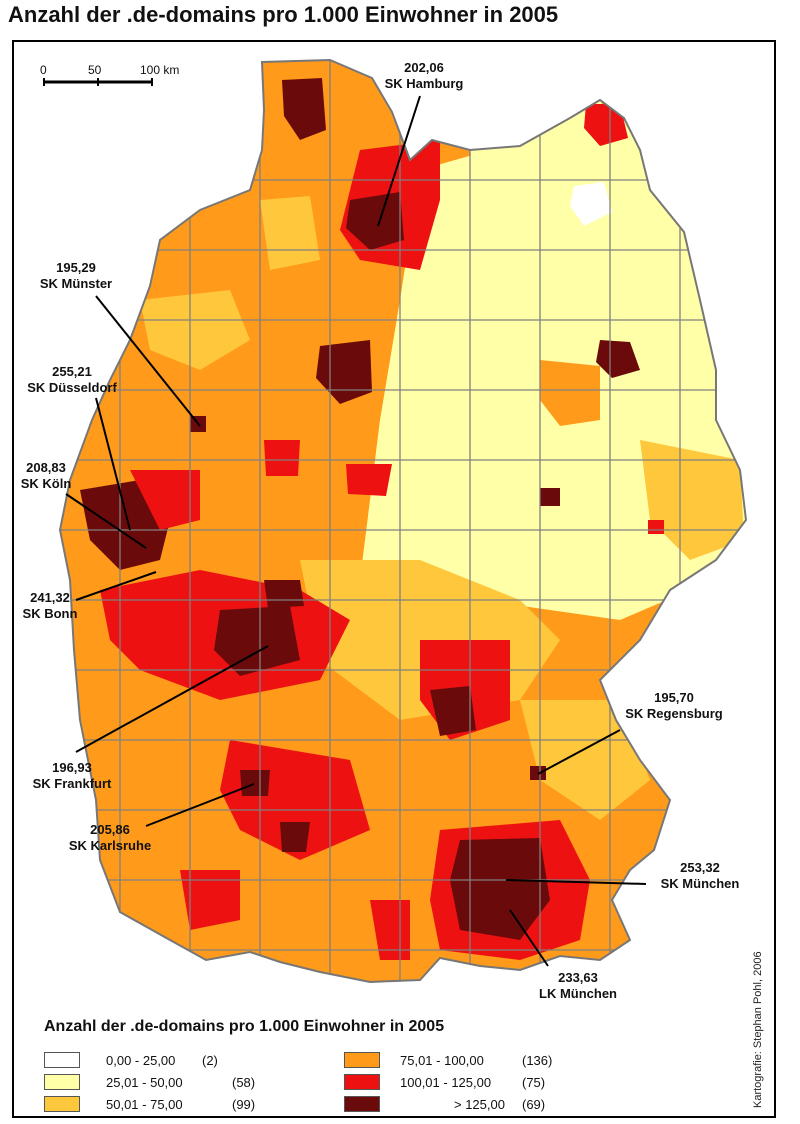  Describe the element at coordinates (76, 283) in the screenshot. I see `callout-muenster-name: SK Münster` at that location.